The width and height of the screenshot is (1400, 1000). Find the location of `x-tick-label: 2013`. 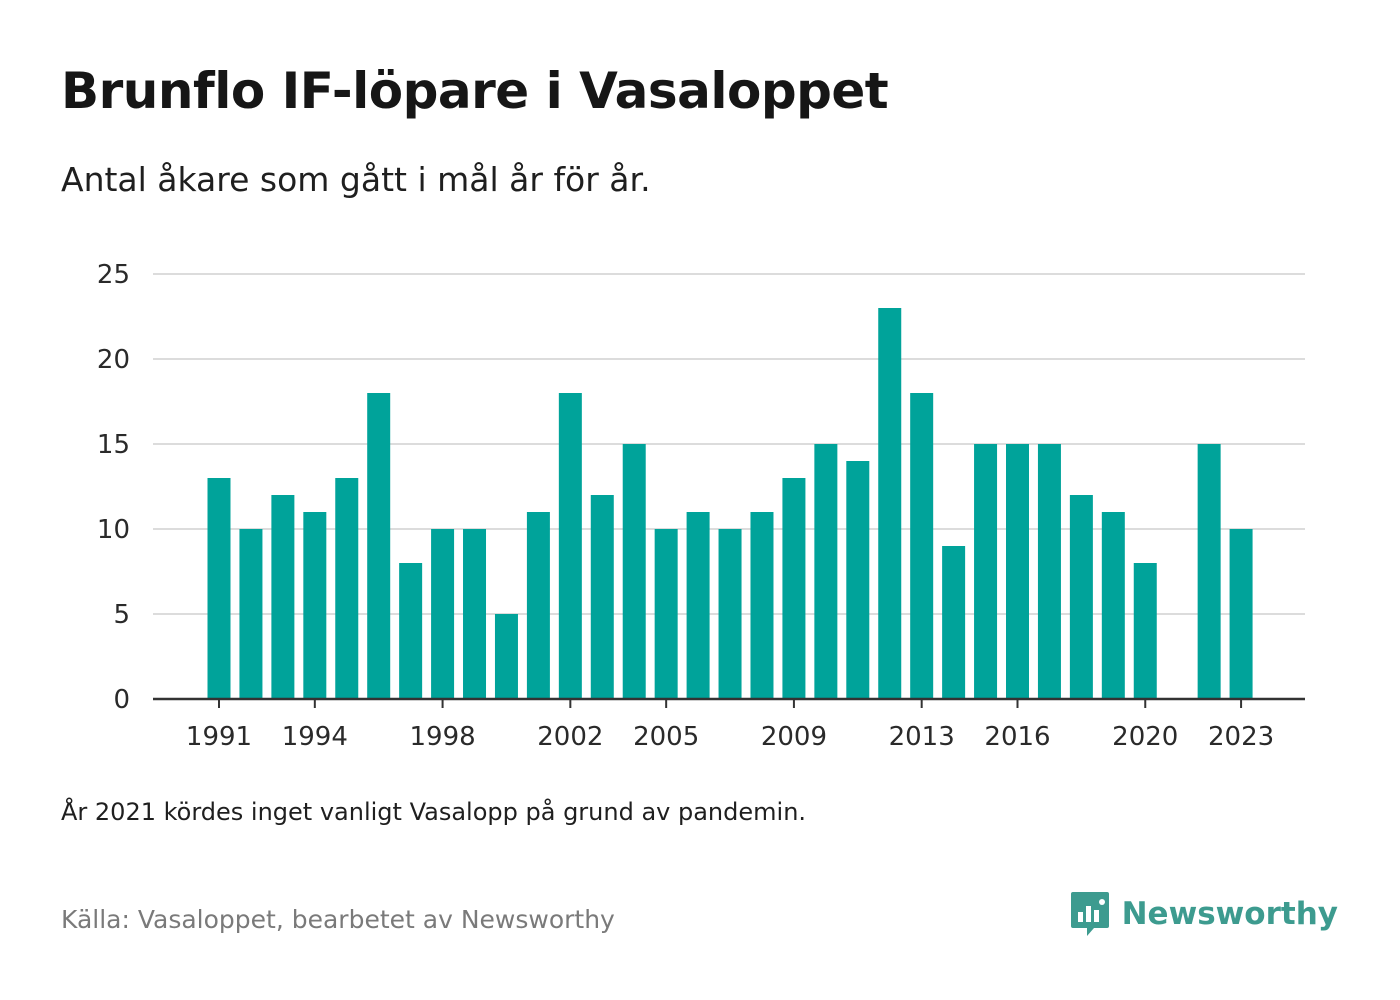

x-tick-label: 2013 is located at coordinates (922, 737).